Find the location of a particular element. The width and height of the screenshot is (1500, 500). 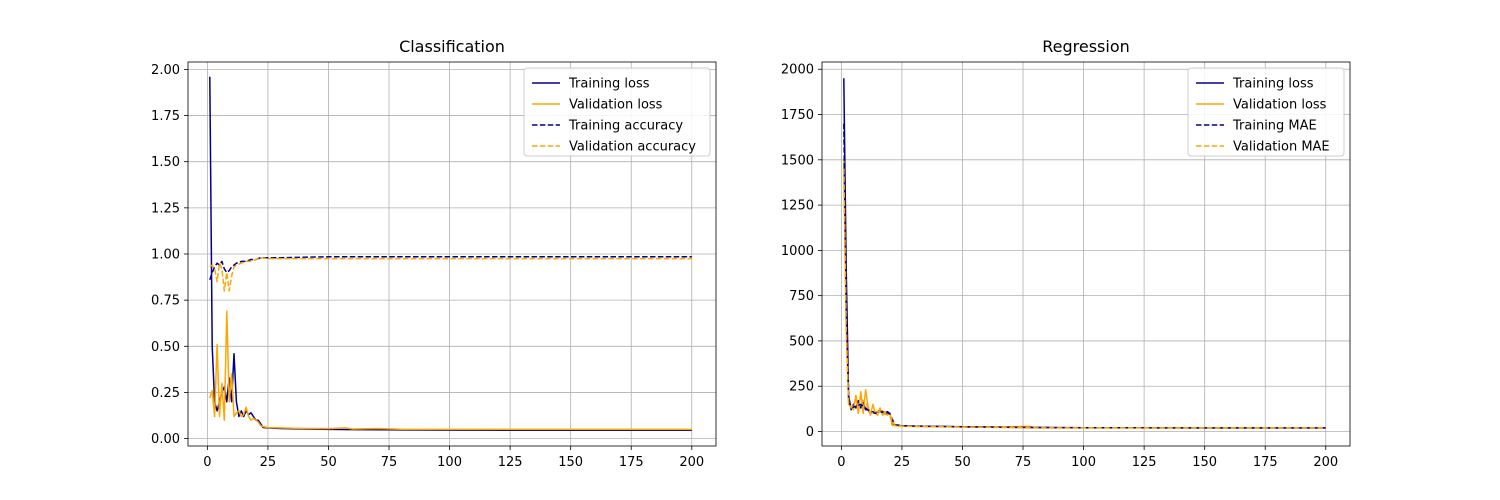

chart-title: Regression is located at coordinates (1086, 46).